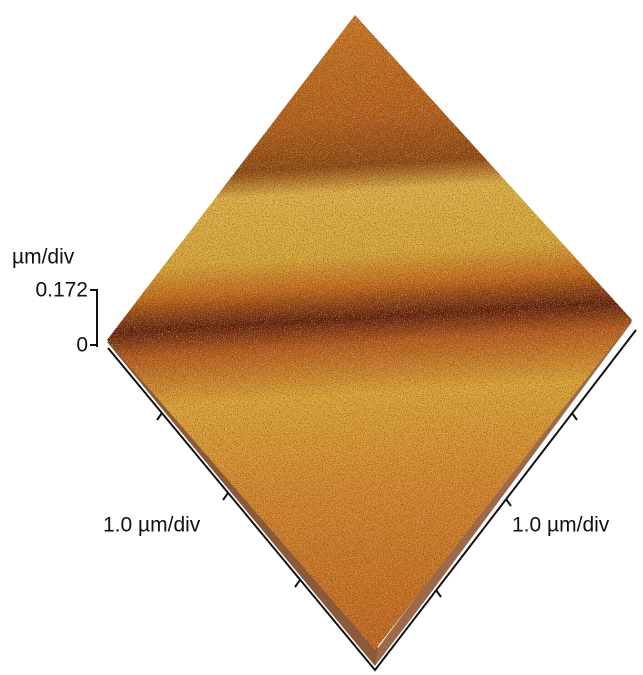  Describe the element at coordinates (43, 257) in the screenshot. I see `z-axis-label: µm/div` at that location.